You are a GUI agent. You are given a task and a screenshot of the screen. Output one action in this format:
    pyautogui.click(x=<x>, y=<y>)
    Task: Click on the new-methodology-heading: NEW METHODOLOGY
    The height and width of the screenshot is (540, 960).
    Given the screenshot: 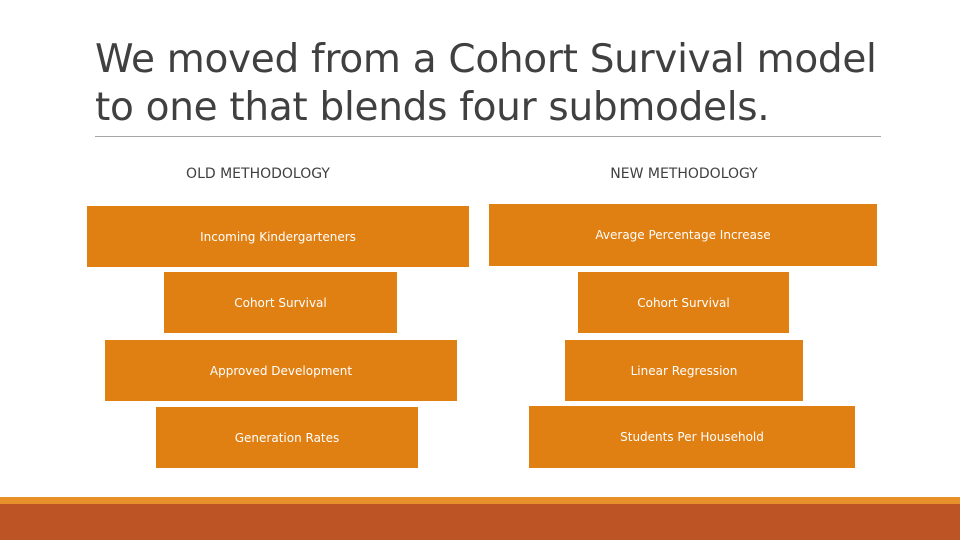 What is the action you would take?
    pyautogui.click(x=684, y=174)
    